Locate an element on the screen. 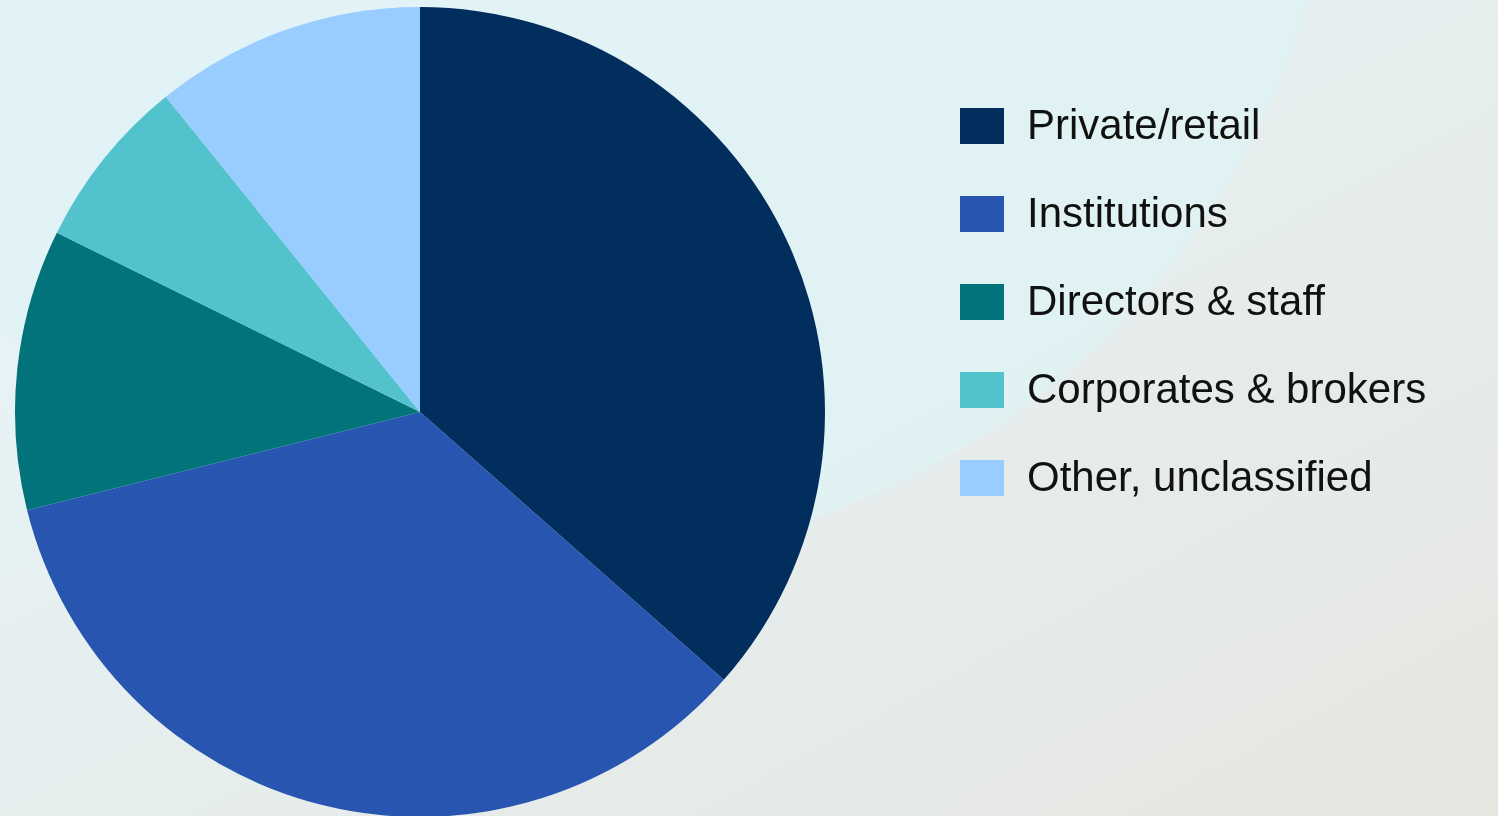  legend-label: Directors & staff is located at coordinates (1176, 300).